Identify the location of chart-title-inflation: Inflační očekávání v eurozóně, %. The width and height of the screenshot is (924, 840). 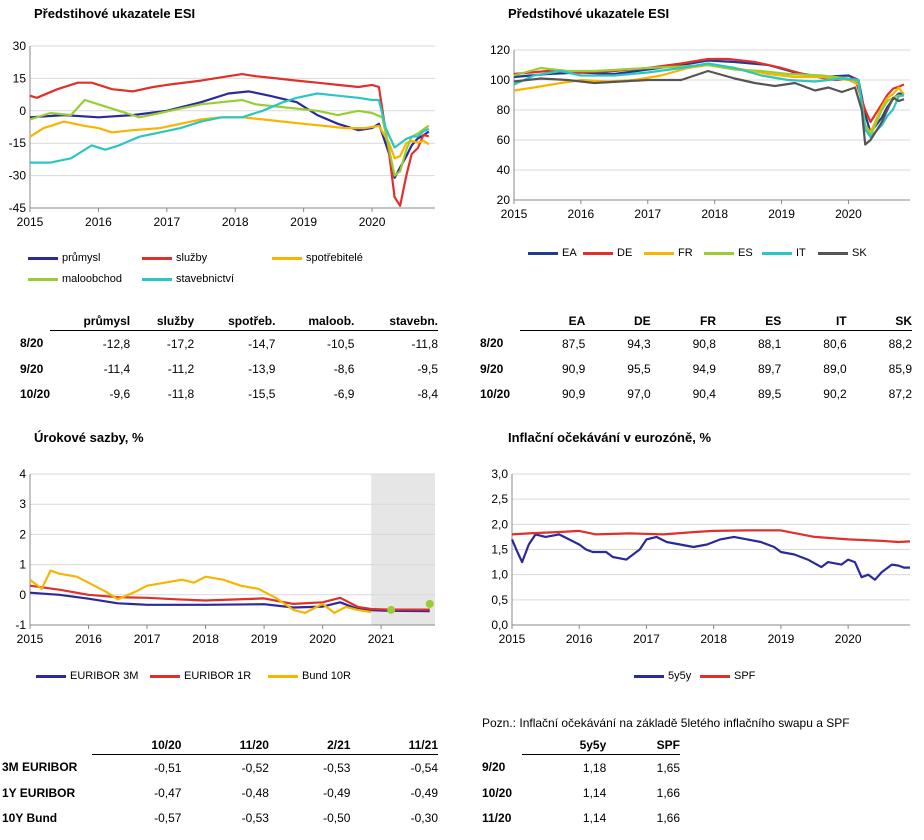
(610, 437).